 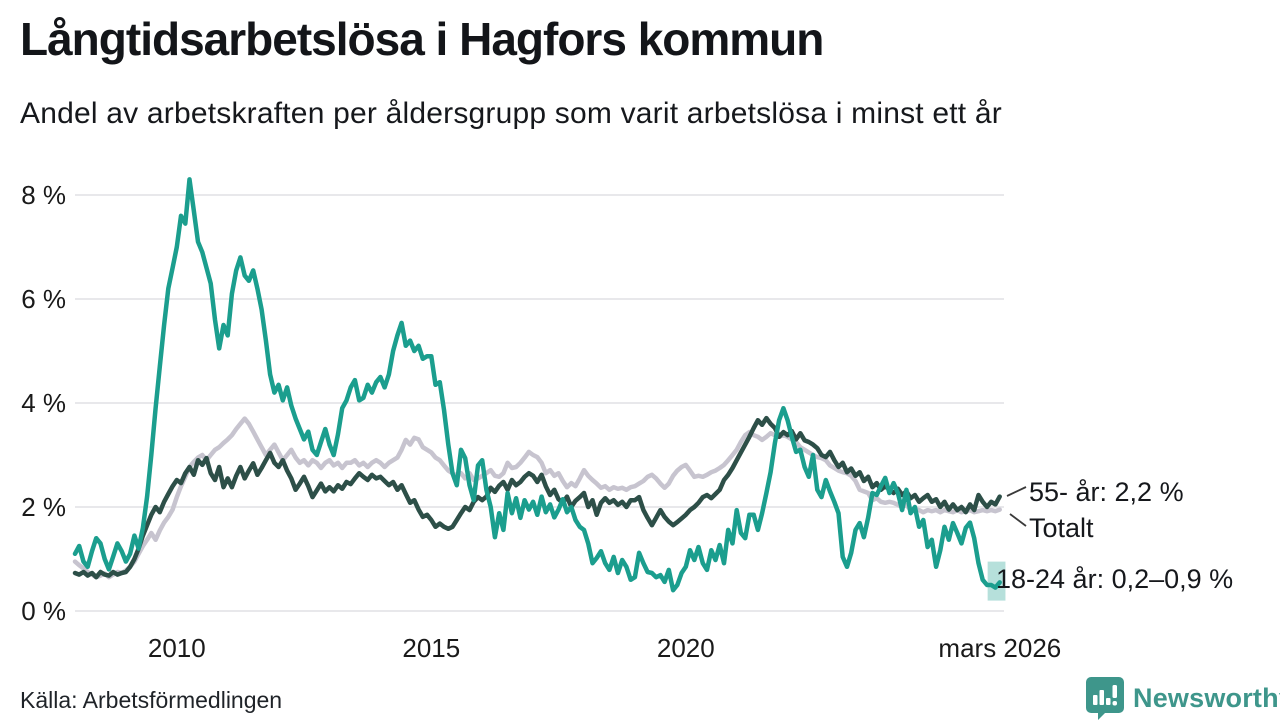 I want to click on y-tick-label: 4 %, so click(x=43, y=403).